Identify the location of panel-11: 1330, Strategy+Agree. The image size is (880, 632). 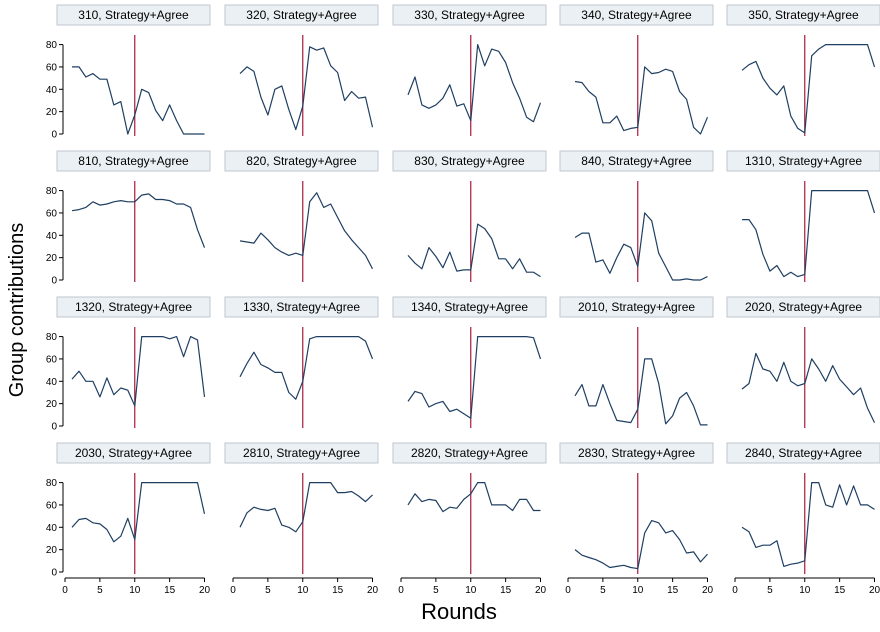
(301, 362).